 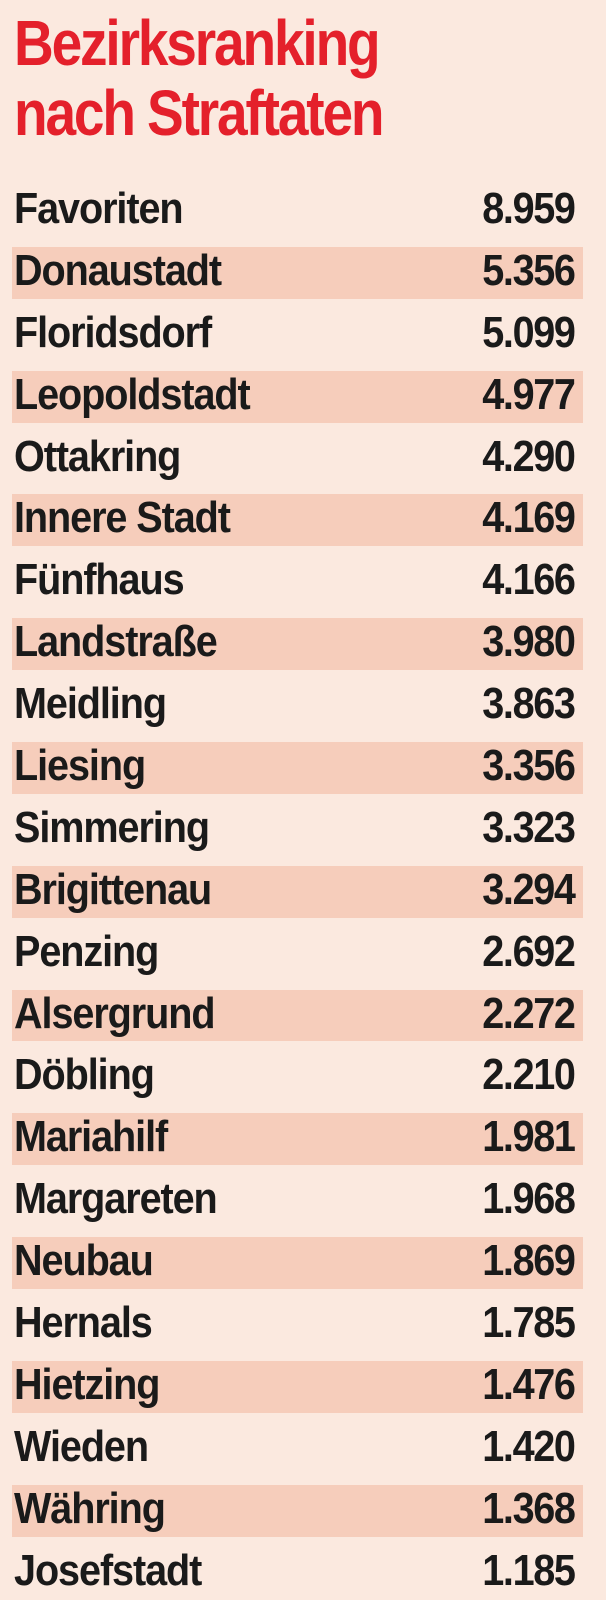 What do you see at coordinates (90, 704) in the screenshot?
I see `district-name: Meidling` at bounding box center [90, 704].